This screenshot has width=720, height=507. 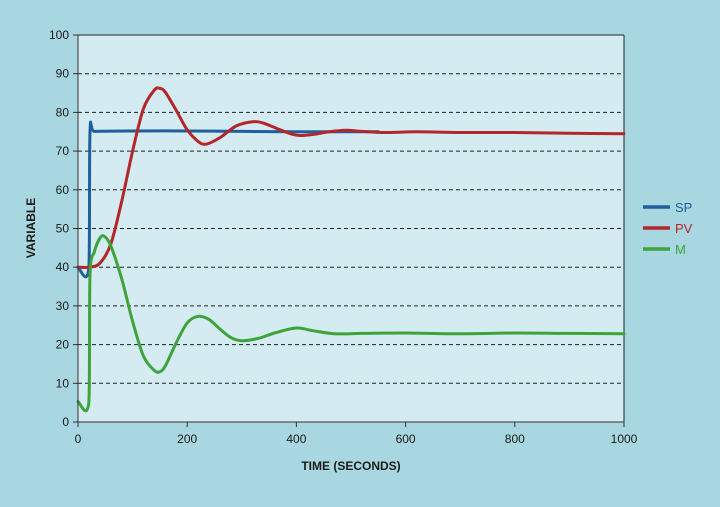 What do you see at coordinates (187, 439) in the screenshot?
I see `x-tick-label-200: 200` at bounding box center [187, 439].